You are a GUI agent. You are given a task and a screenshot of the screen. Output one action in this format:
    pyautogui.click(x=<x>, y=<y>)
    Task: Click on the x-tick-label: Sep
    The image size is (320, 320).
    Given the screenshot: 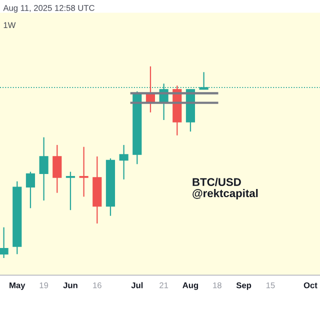 What is the action you would take?
    pyautogui.click(x=244, y=286)
    